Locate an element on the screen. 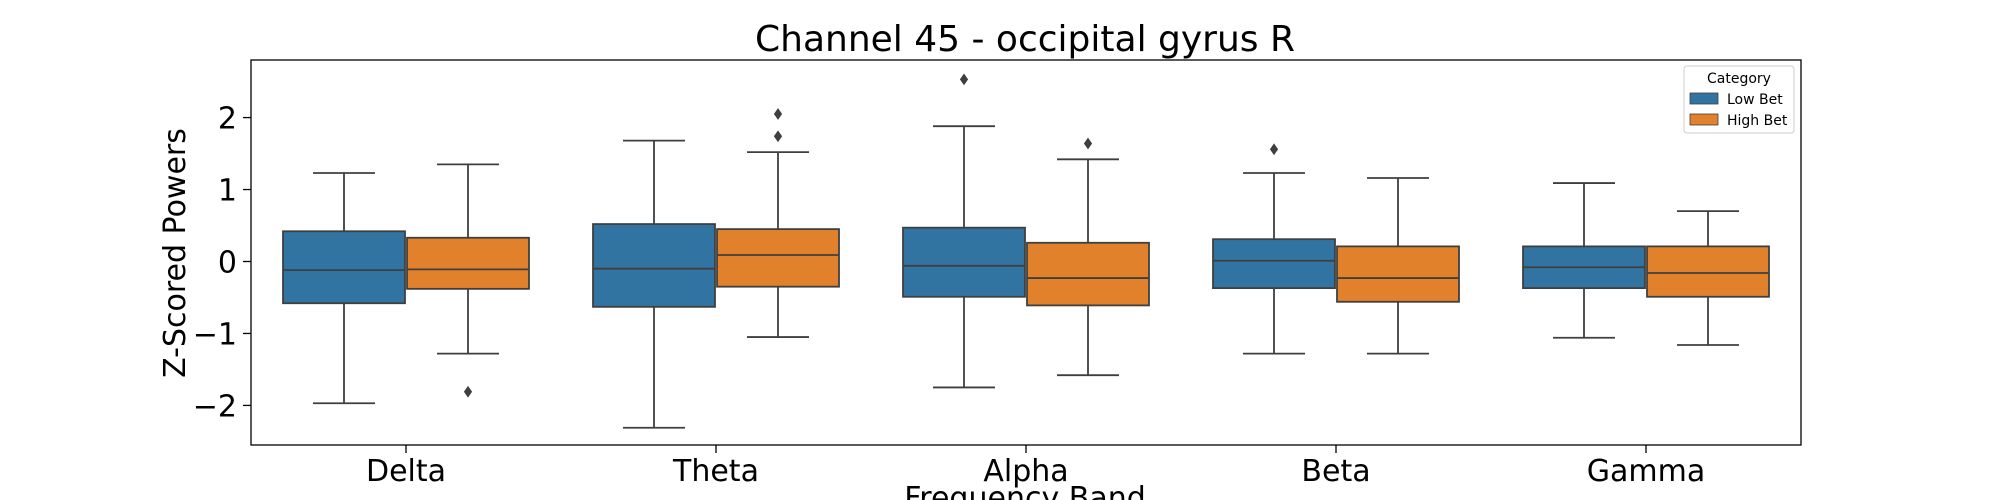 The width and height of the screenshot is (2000, 500). box-high-bet-theta is located at coordinates (778, 223).